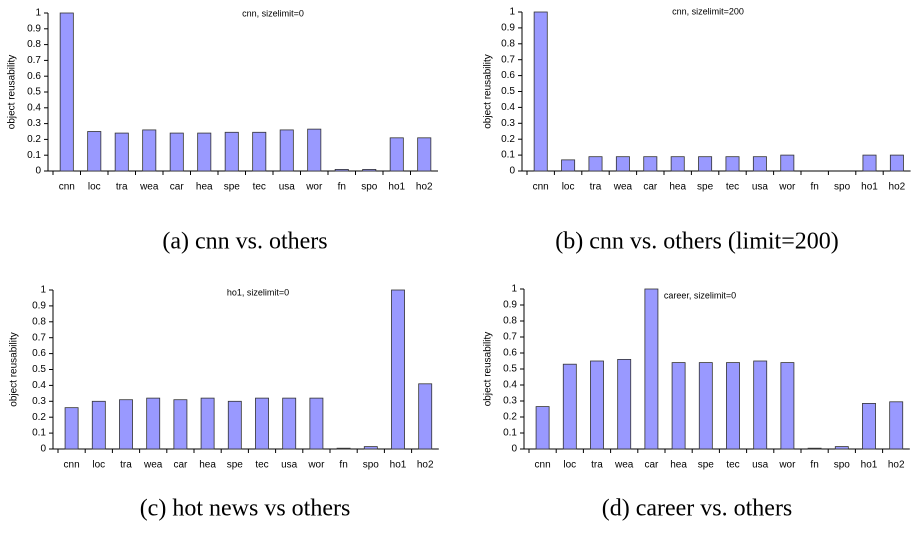 The width and height of the screenshot is (911, 540). I want to click on caption: (a) cnn vs. others, so click(244, 242).